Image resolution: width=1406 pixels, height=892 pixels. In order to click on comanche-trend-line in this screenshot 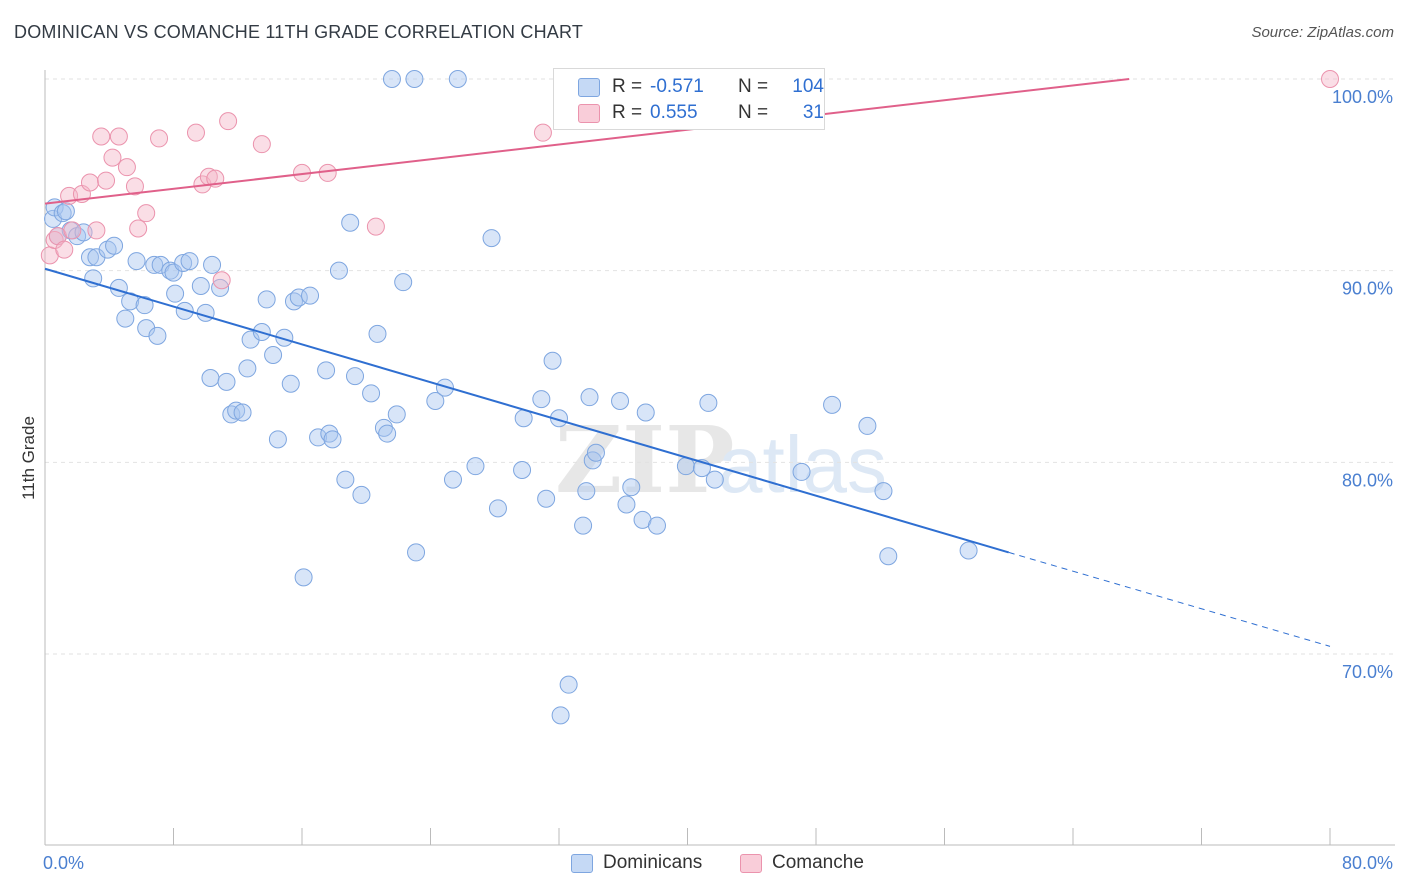, I will do `click(587, 141)`.